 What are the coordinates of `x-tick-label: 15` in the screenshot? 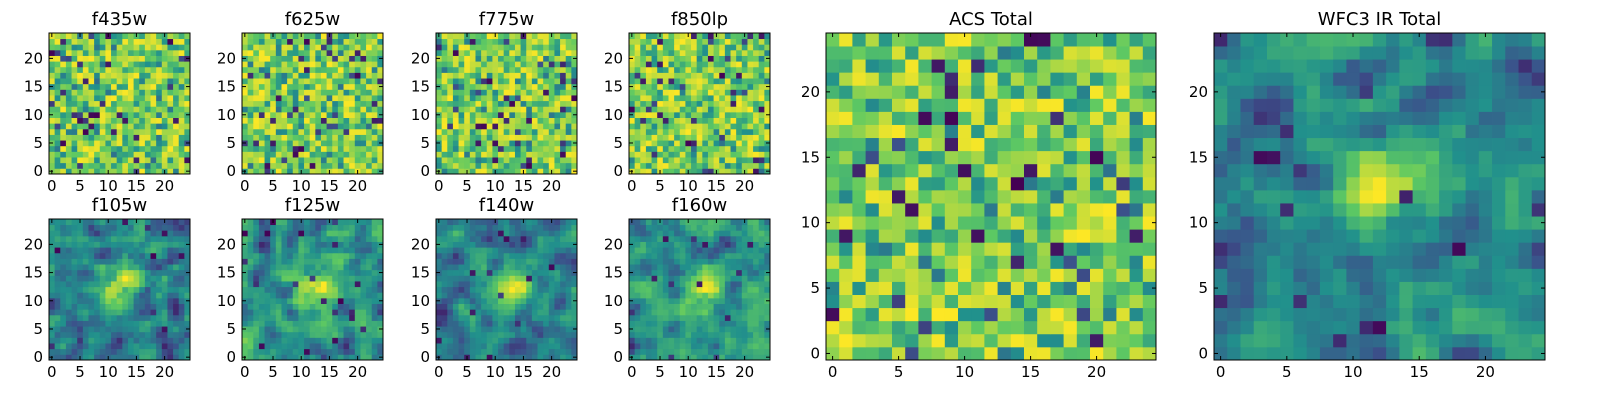 It's located at (523, 372).